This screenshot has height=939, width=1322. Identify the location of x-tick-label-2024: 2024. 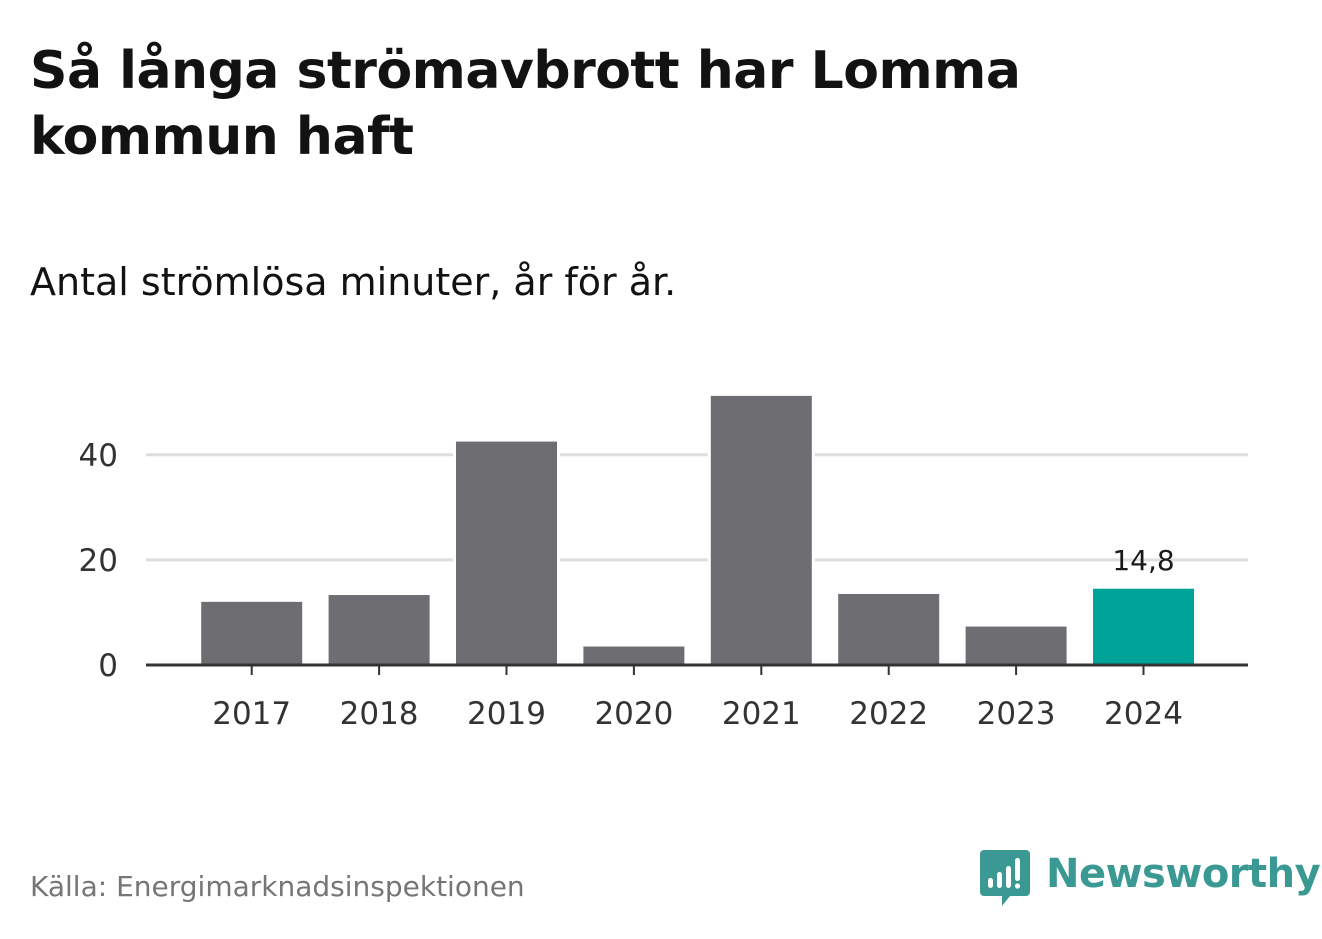
(1143, 714).